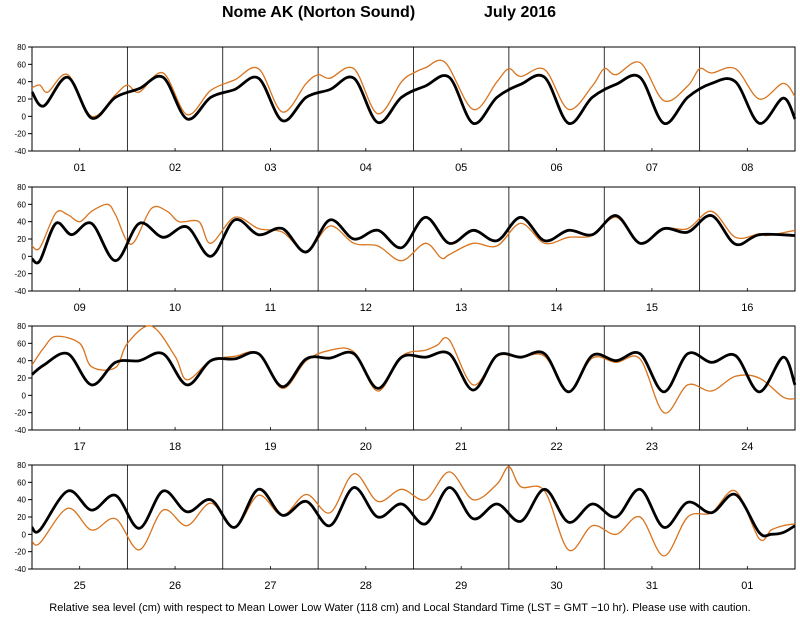 The height and width of the screenshot is (618, 800). What do you see at coordinates (461, 447) in the screenshot?
I see `day-label: 21` at bounding box center [461, 447].